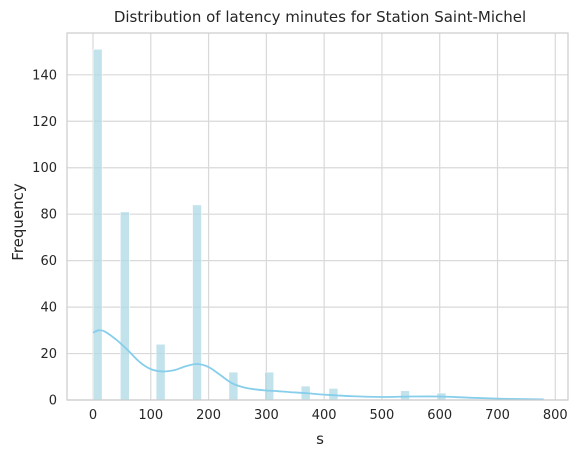 This screenshot has width=577, height=457. I want to click on kde-layer, so click(318, 365).